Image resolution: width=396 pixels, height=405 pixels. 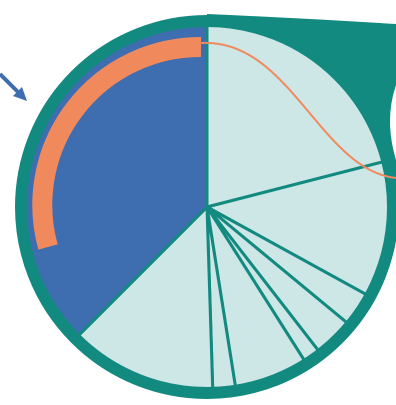 I want to click on tab-cutout, so click(x=393, y=122).